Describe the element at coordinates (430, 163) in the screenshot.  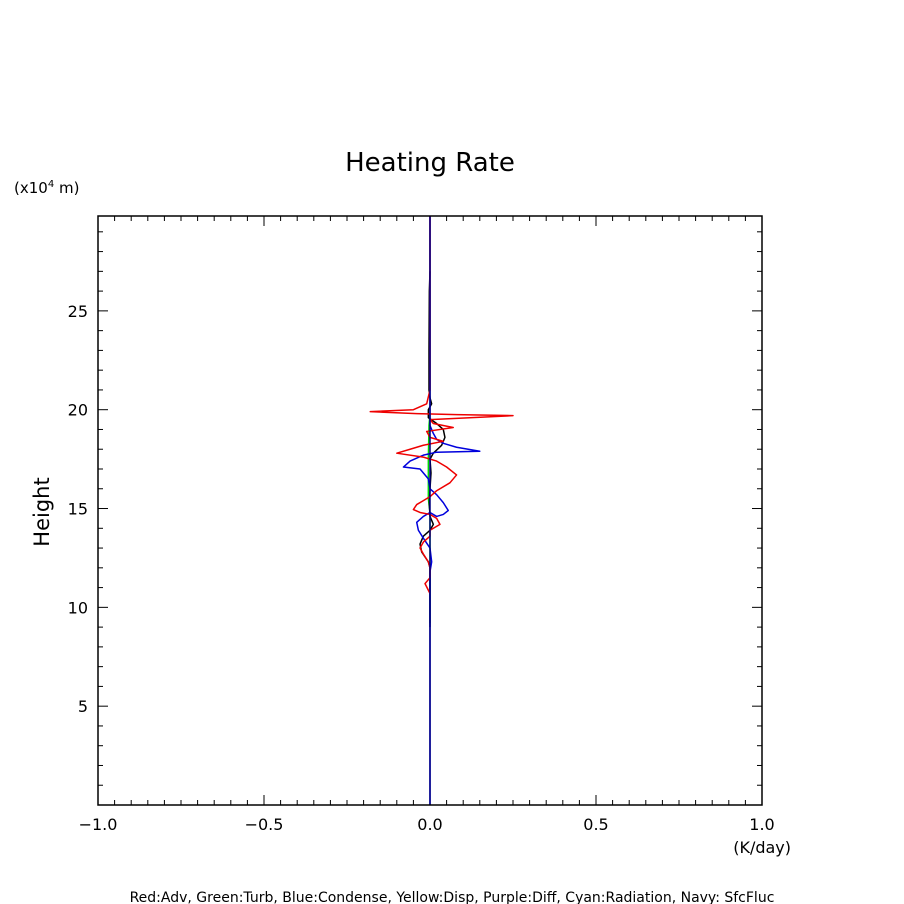
I see `chart-title: Heating Rate` at that location.